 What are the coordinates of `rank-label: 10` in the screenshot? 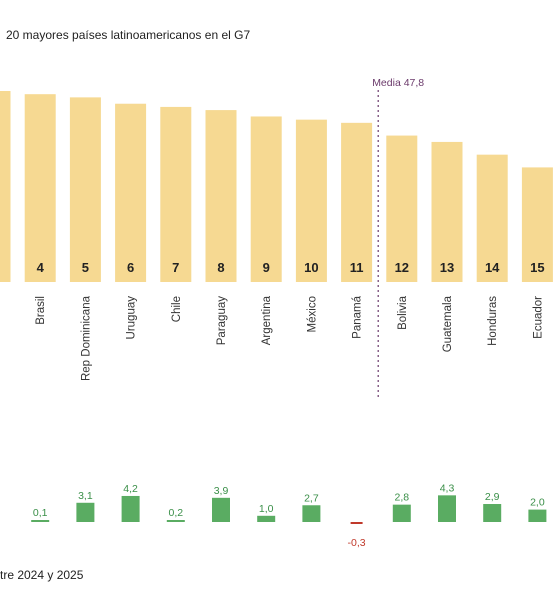 It's located at (311, 267).